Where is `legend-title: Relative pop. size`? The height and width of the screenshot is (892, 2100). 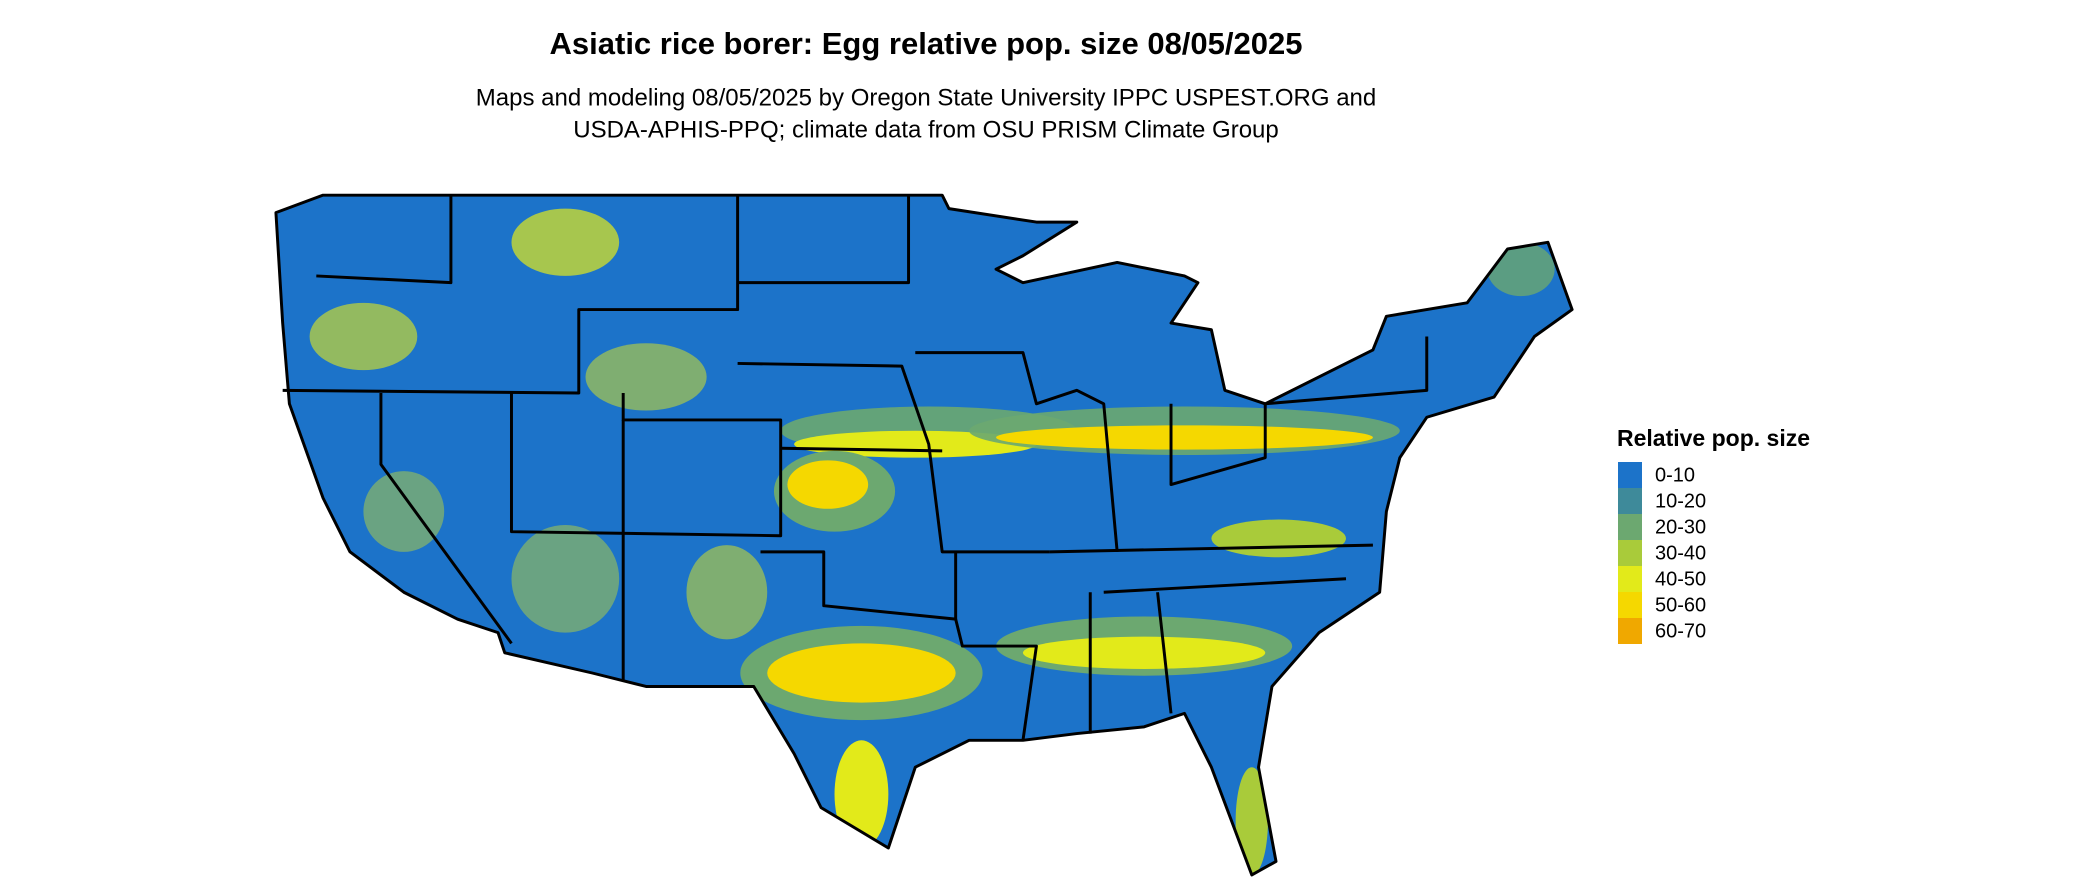
legend-title: Relative pop. size is located at coordinates (1713, 438).